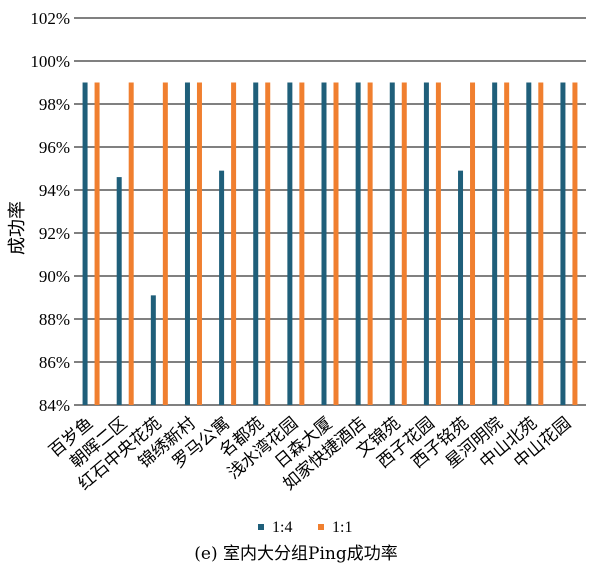  Describe the element at coordinates (50, 18) in the screenshot. I see `y-tick-label: 102%` at that location.